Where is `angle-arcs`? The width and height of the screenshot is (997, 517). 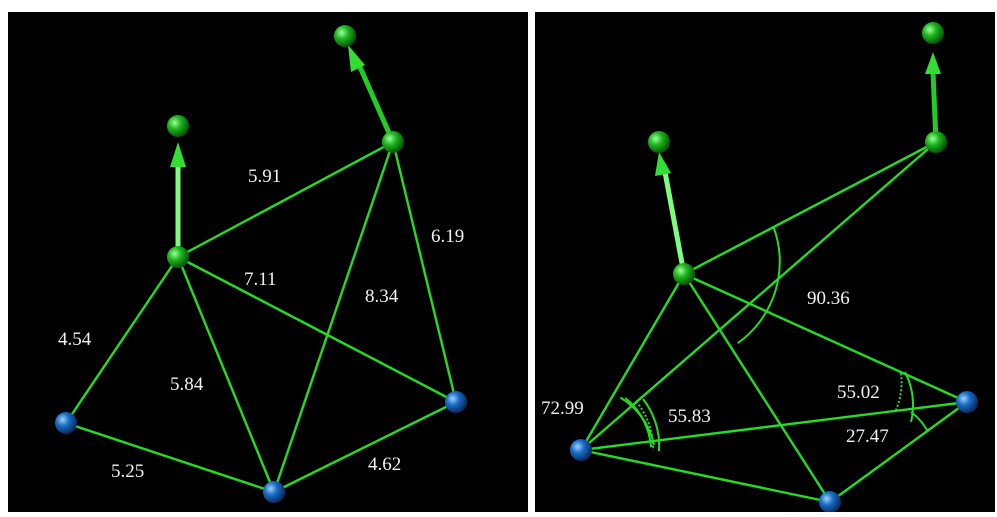
angle-arcs is located at coordinates (774, 339).